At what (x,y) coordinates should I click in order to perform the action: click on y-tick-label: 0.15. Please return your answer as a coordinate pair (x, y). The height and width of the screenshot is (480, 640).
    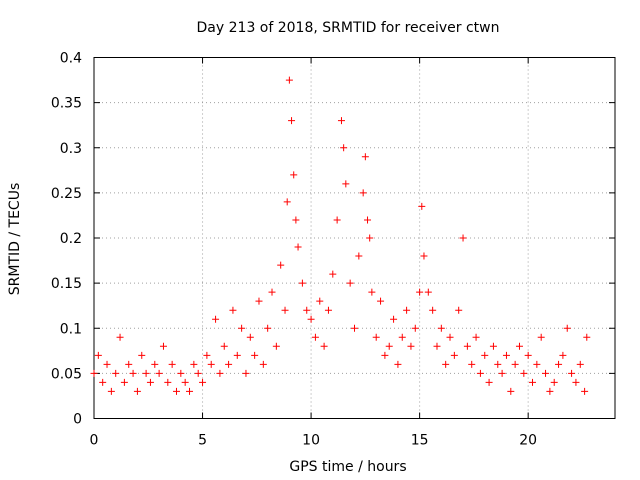
    Looking at the image, I should click on (66, 284).